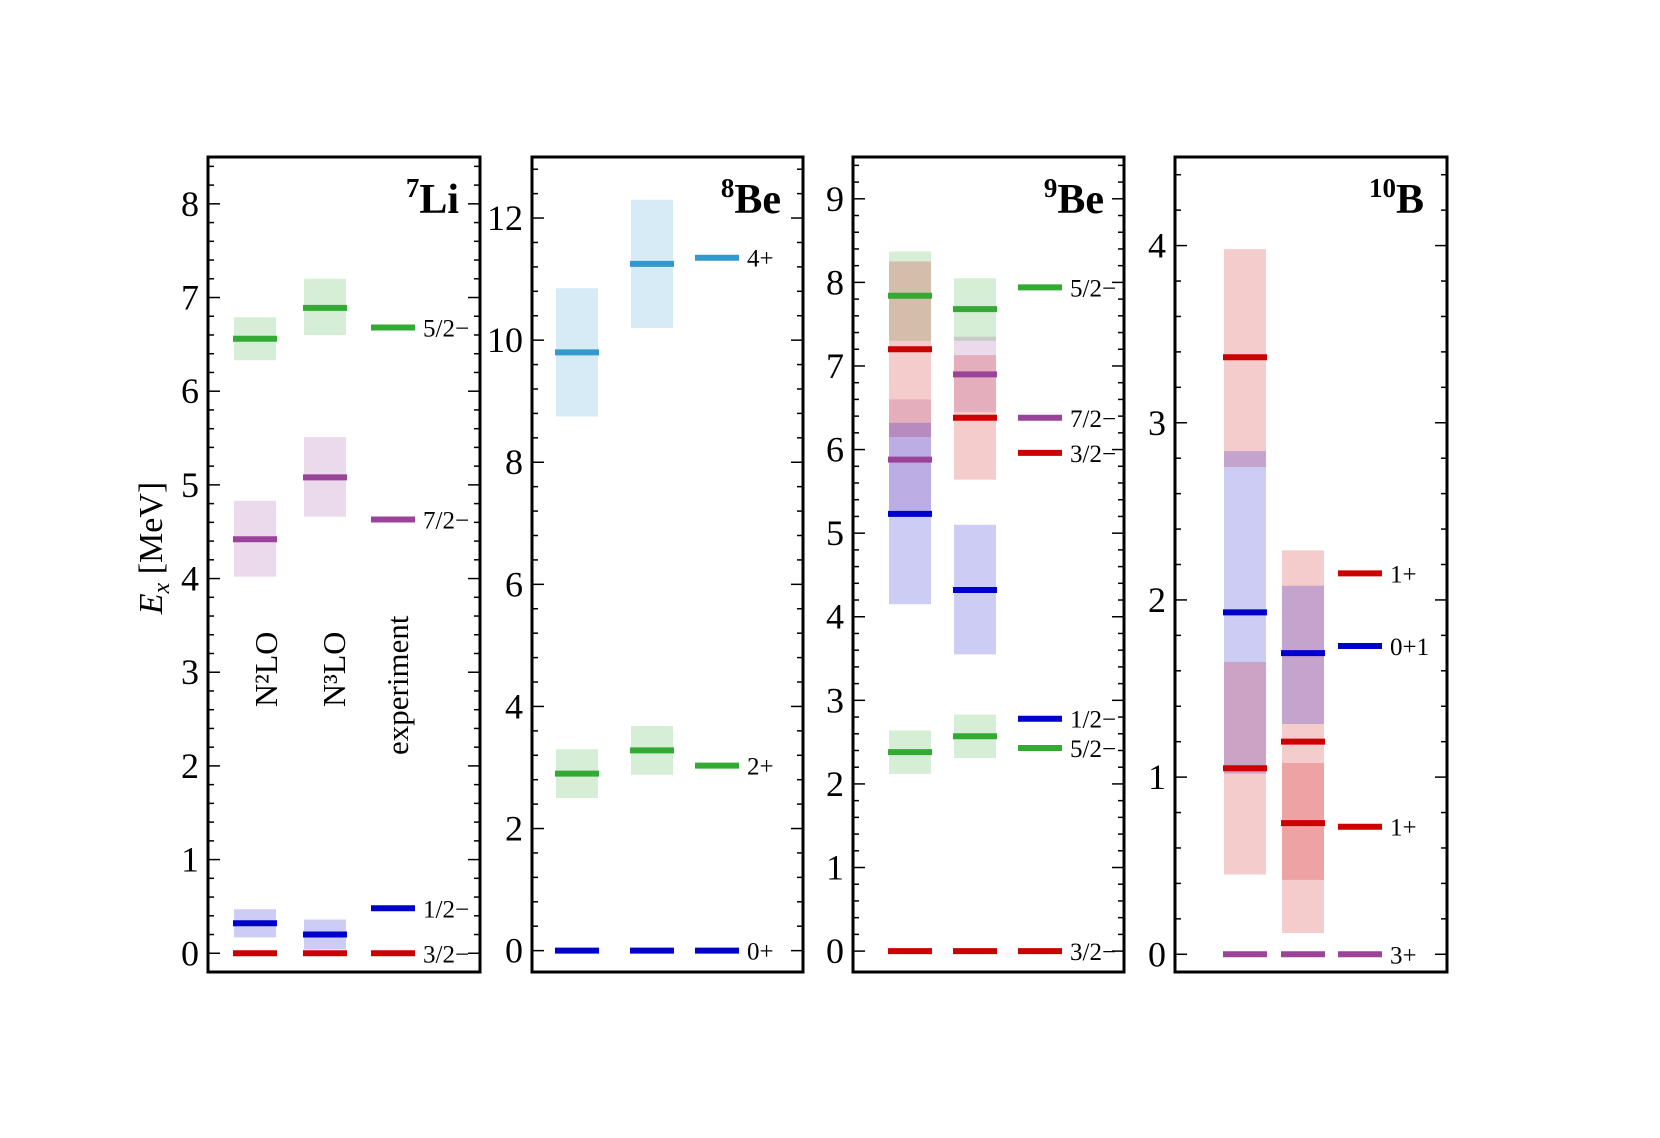 The width and height of the screenshot is (1660, 1138). What do you see at coordinates (514, 706) in the screenshot?
I see `tick-label-8Be-2: 4` at bounding box center [514, 706].